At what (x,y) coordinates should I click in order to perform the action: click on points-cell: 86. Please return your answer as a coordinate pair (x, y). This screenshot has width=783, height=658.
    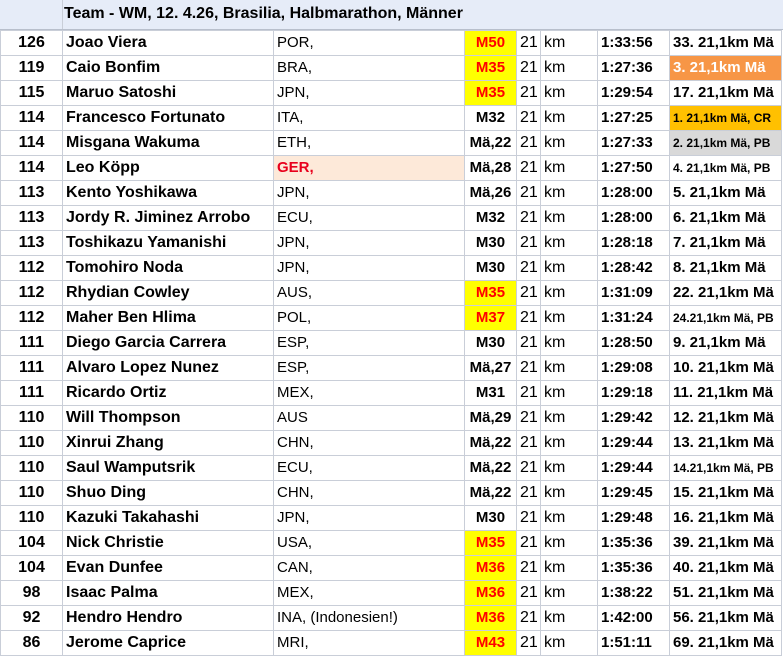
    Looking at the image, I should click on (31, 643).